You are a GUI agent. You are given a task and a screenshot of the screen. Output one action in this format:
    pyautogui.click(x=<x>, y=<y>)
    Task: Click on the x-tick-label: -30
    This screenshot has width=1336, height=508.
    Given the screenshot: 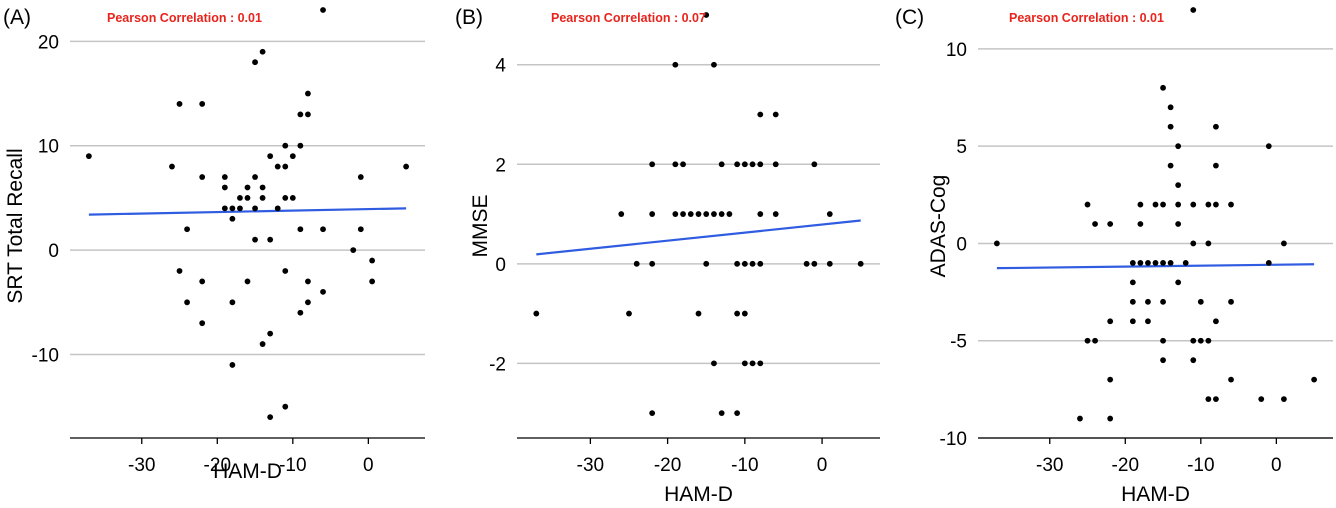 What is the action you would take?
    pyautogui.click(x=141, y=465)
    